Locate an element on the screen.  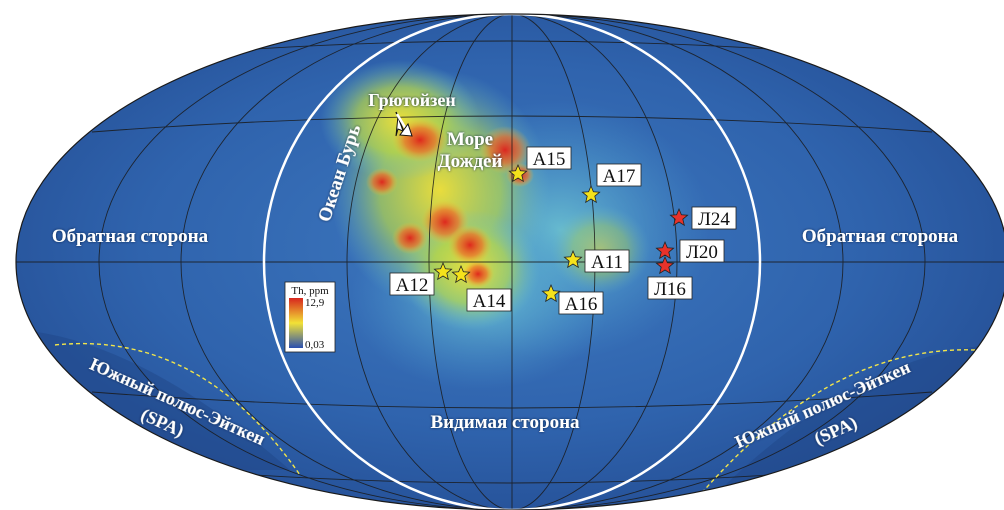
label-near-side: Видимая сторона is located at coordinates (505, 422).